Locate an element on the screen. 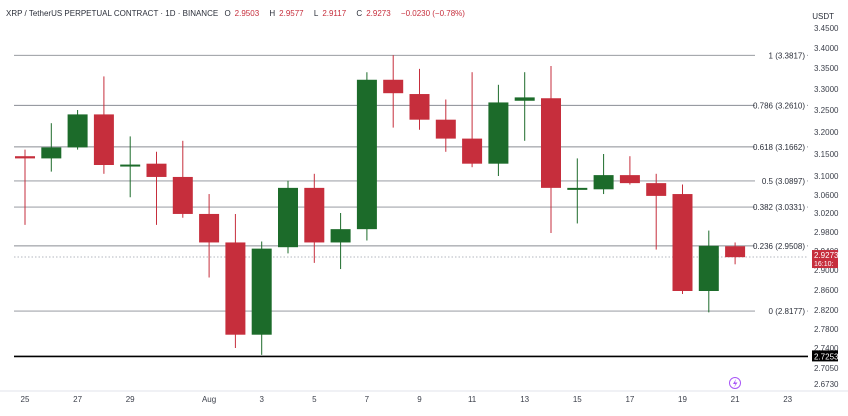 This screenshot has width=848, height=416. x-tick-label: 11 is located at coordinates (472, 399).